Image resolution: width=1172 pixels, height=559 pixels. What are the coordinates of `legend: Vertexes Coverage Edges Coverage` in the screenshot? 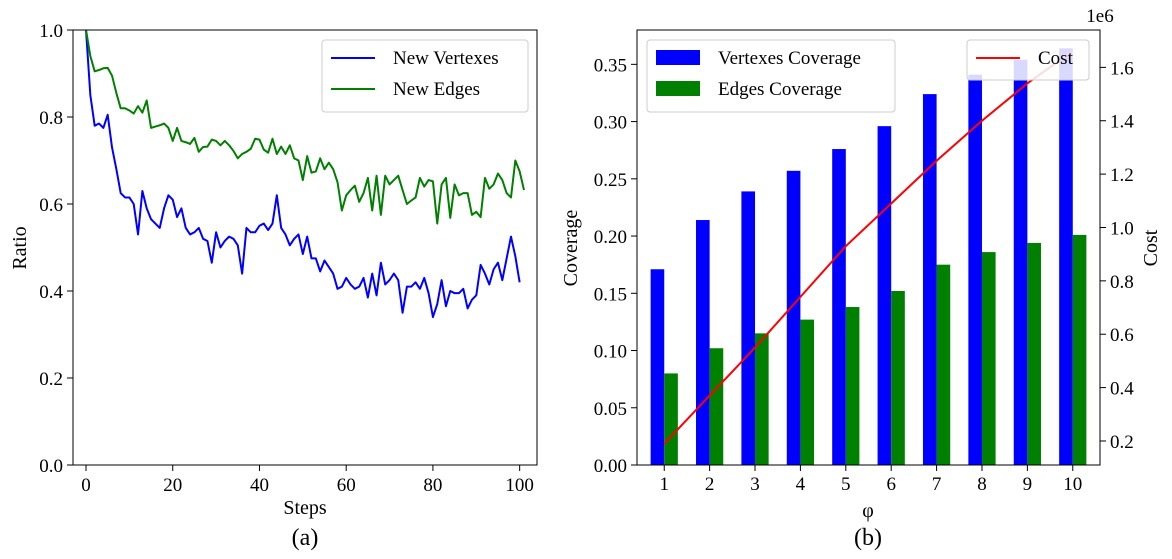 It's located at (771, 76).